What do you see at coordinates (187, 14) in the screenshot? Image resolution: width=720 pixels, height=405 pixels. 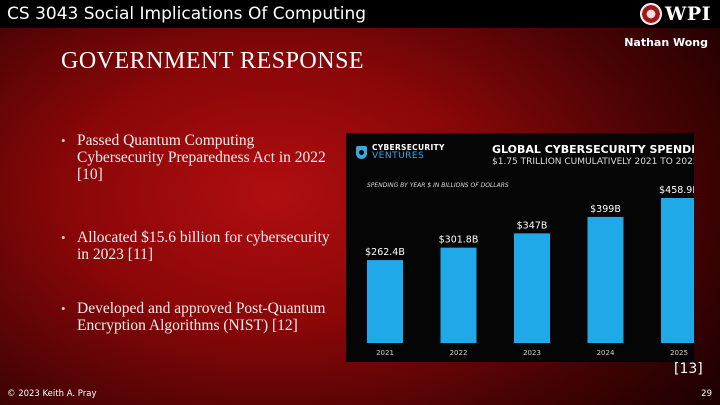 I see `course-title: CS 3043 Social Implications Of Computing` at bounding box center [187, 14].